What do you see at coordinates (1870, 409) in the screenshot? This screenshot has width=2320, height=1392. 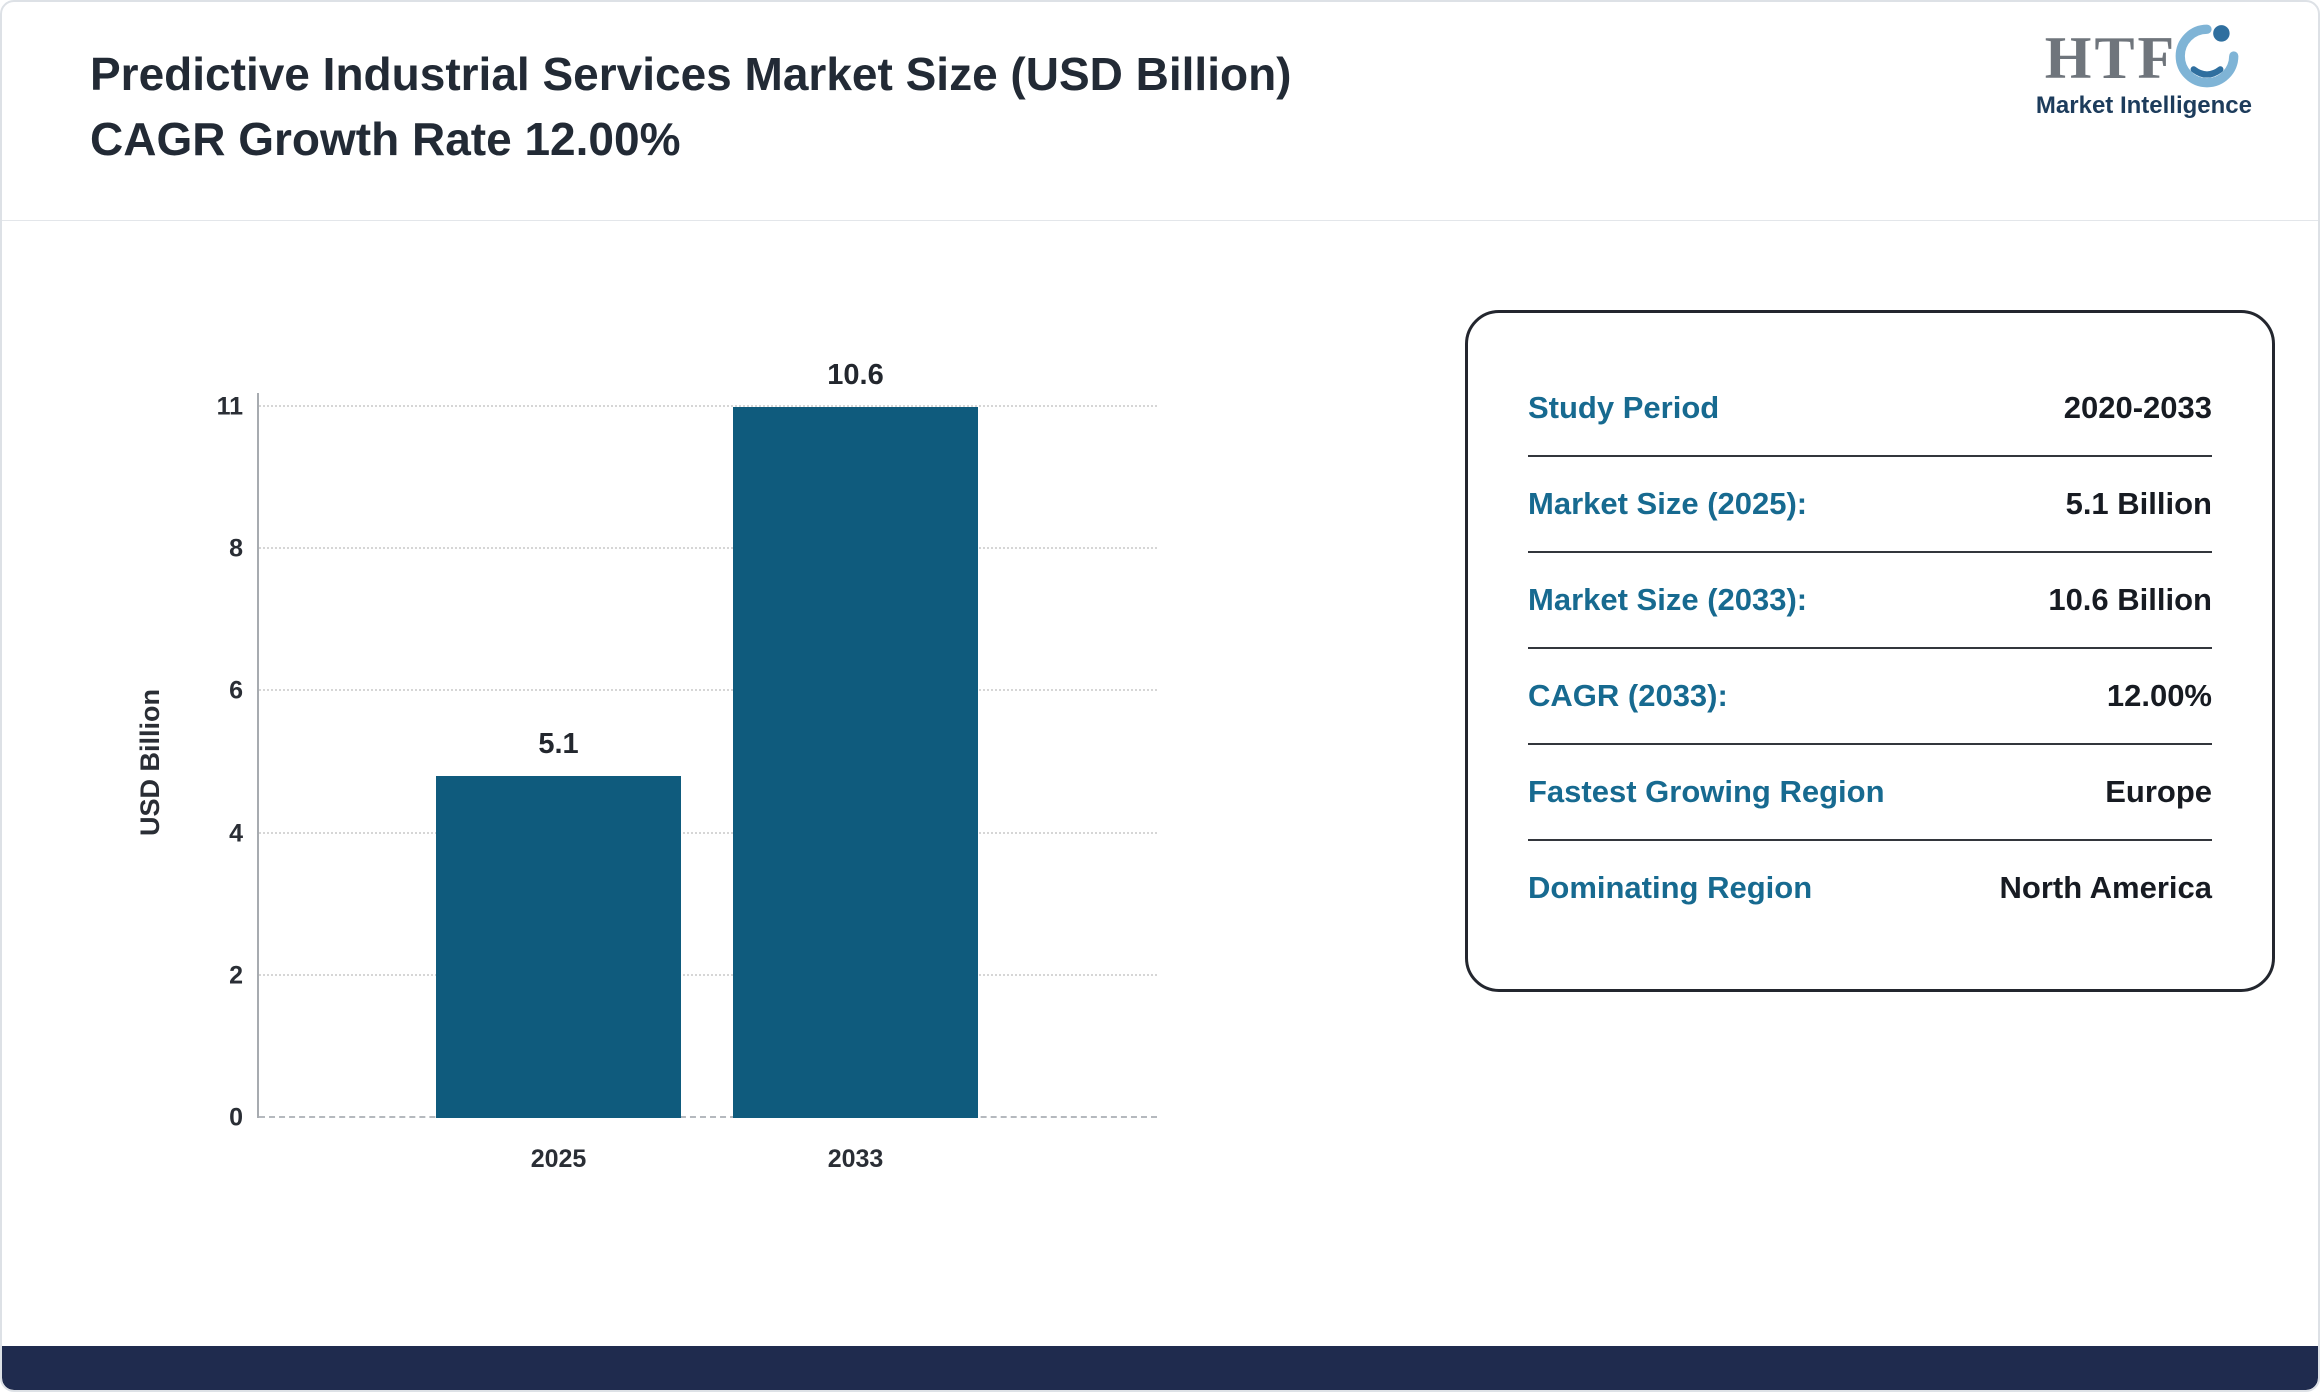 I see `info-row-study-period: Study Period 2020-2033` at bounding box center [1870, 409].